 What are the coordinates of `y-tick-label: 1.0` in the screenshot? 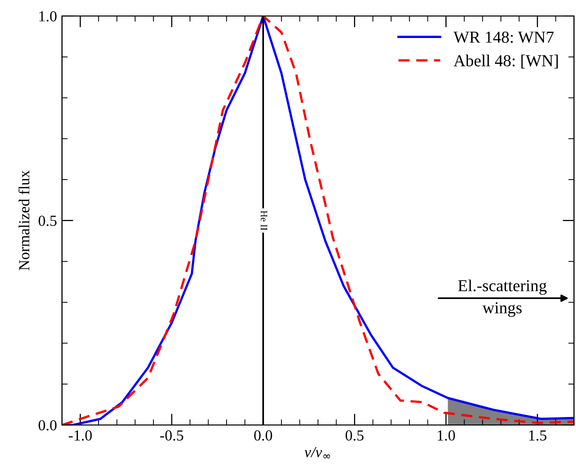 It's located at (48, 16).